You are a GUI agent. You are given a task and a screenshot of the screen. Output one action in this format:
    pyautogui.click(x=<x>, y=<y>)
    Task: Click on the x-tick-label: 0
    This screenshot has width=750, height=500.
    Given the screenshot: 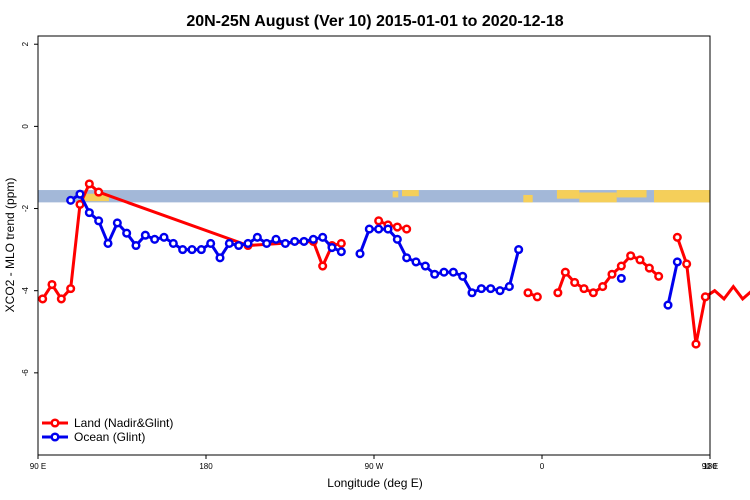 What is the action you would take?
    pyautogui.click(x=542, y=466)
    